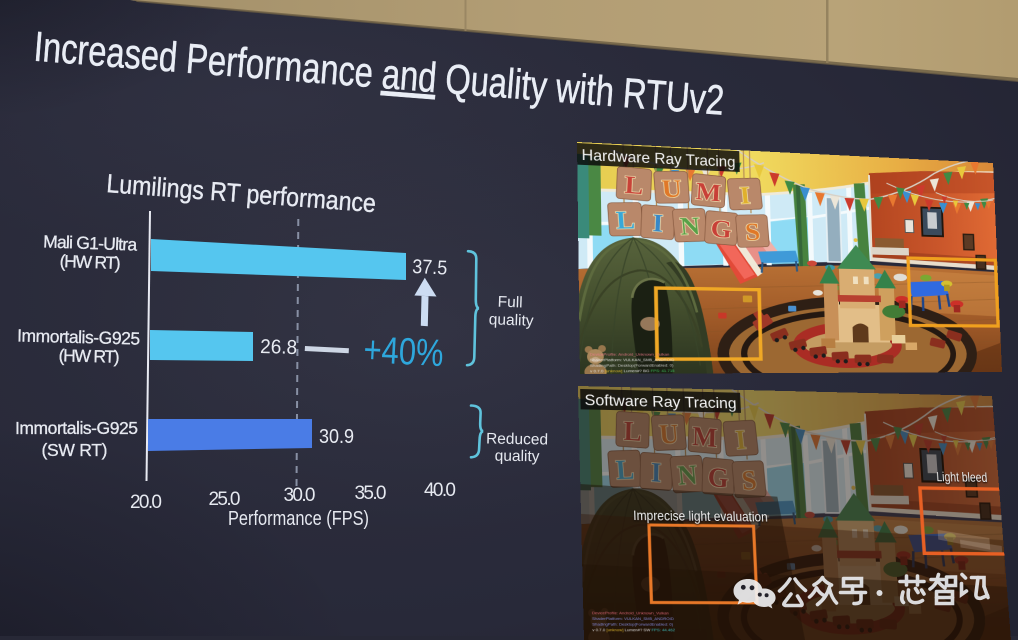 This screenshot has height=640, width=1018. I want to click on svg-text: 40.0, so click(440, 490).